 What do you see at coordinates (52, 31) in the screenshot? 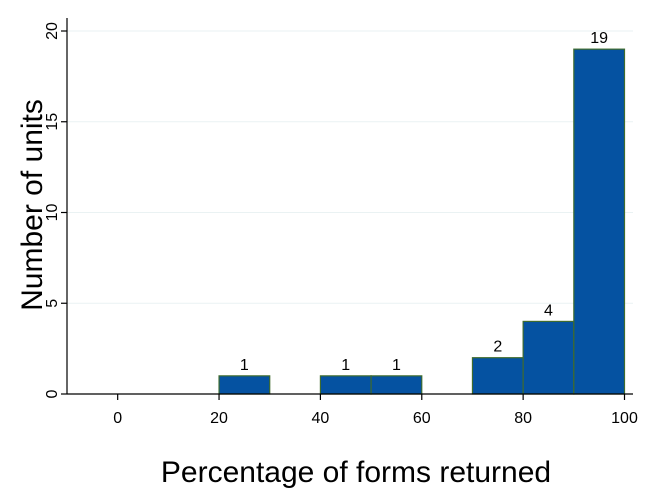
I see `y-tick-label: 20` at bounding box center [52, 31].